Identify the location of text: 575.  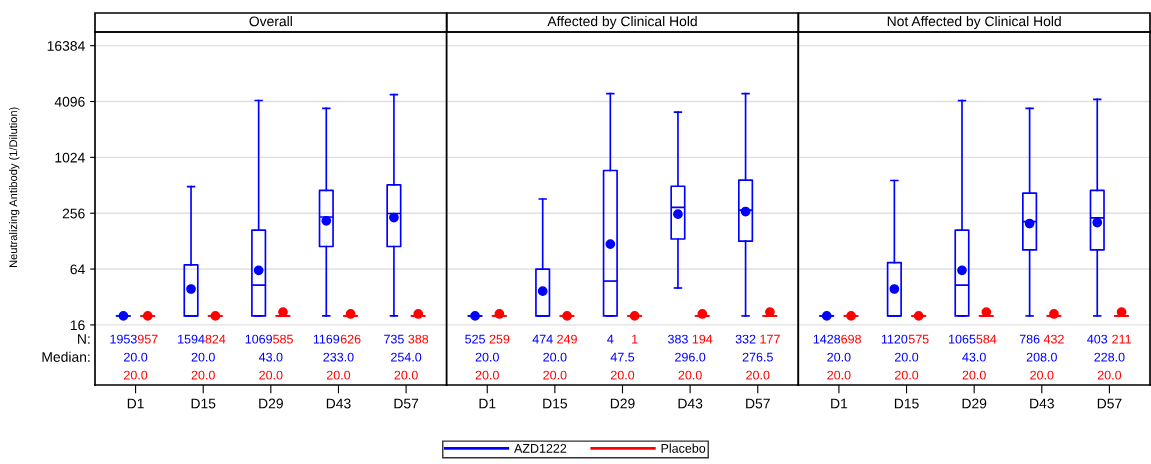
(918, 339).